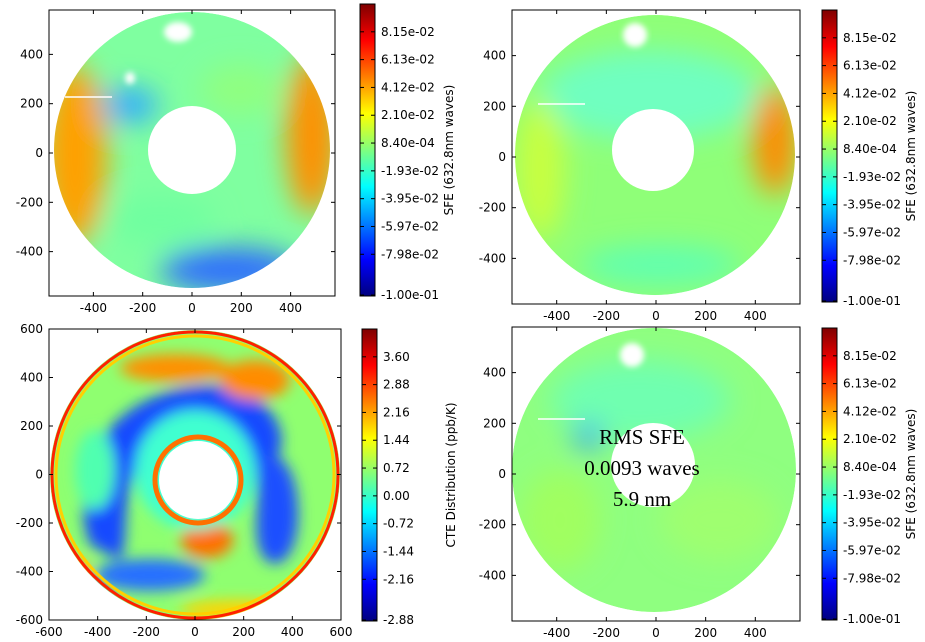 Image resolution: width=925 pixels, height=642 pixels. Describe the element at coordinates (396, 385) in the screenshot. I see `colorbar-tick-label: 2.88` at that location.